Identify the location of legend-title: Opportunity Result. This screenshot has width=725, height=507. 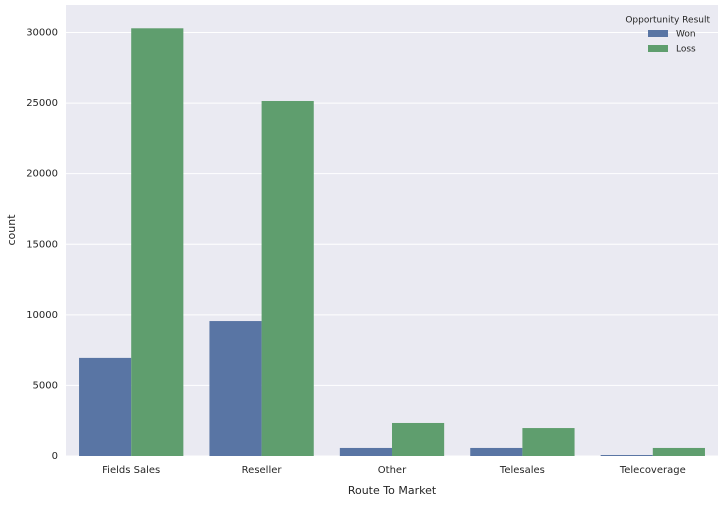
(667, 21).